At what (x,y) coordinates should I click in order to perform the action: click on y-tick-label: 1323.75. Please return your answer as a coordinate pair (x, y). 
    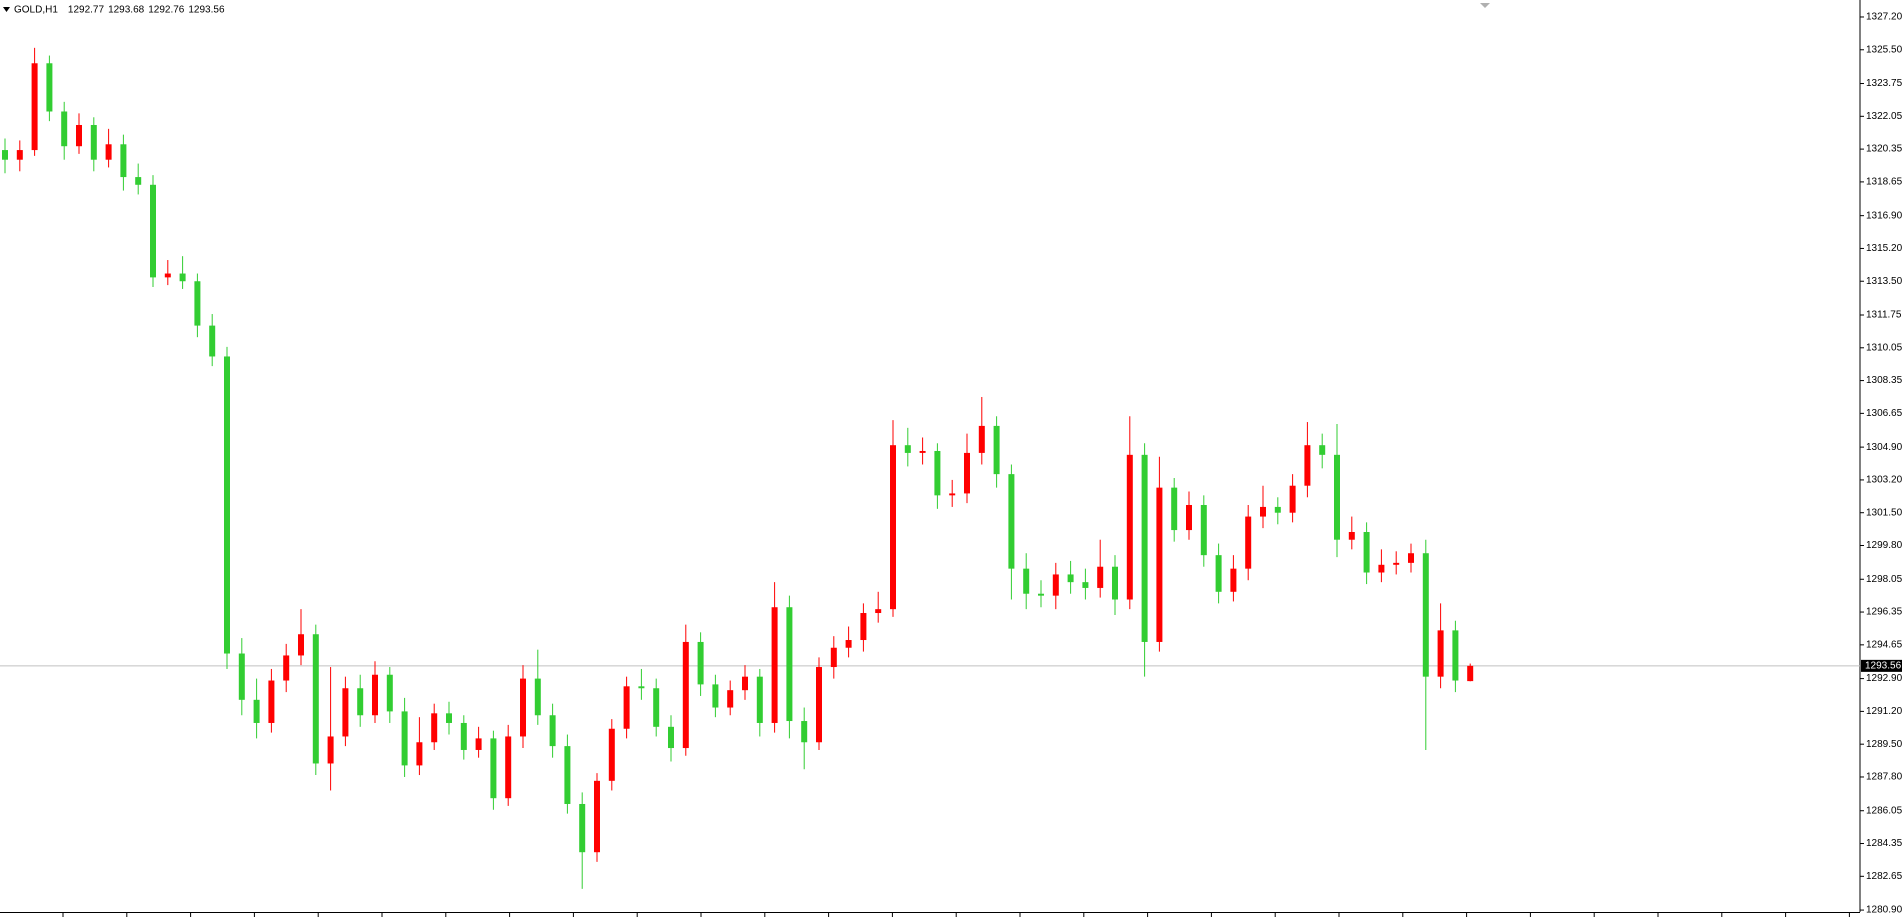
    Looking at the image, I should click on (1884, 83).